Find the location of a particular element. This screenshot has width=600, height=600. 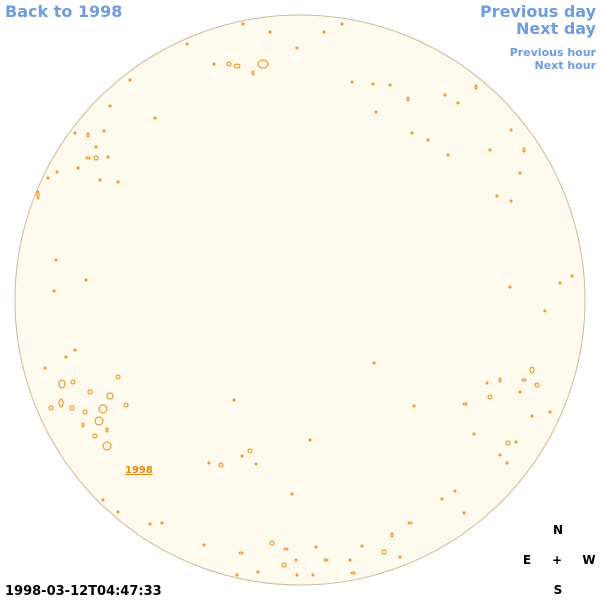

compass-center: + is located at coordinates (557, 560).